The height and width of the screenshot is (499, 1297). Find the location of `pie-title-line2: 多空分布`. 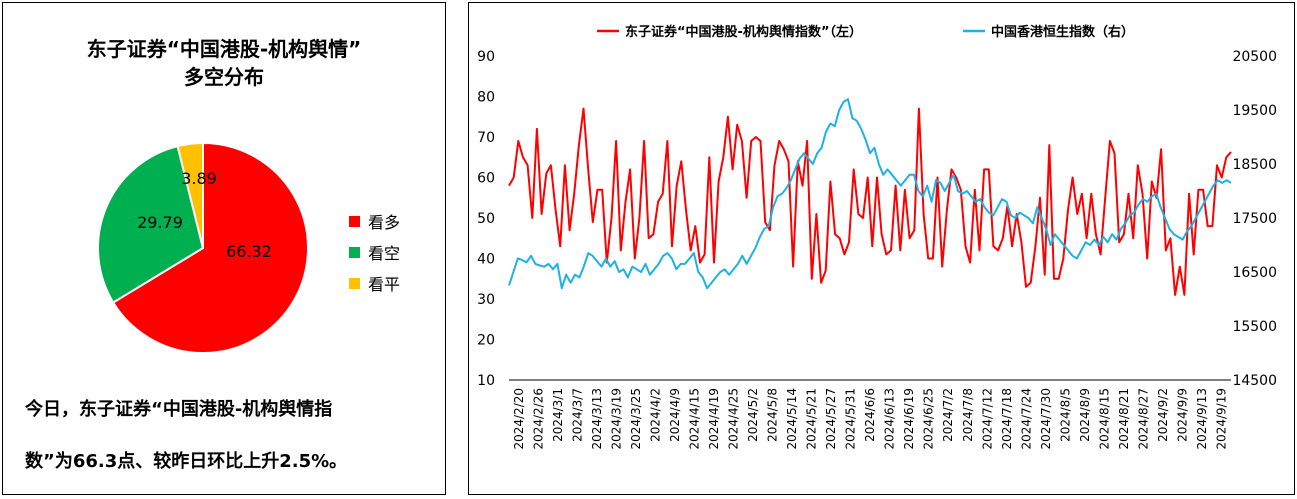

pie-title-line2: 多空分布 is located at coordinates (224, 77).